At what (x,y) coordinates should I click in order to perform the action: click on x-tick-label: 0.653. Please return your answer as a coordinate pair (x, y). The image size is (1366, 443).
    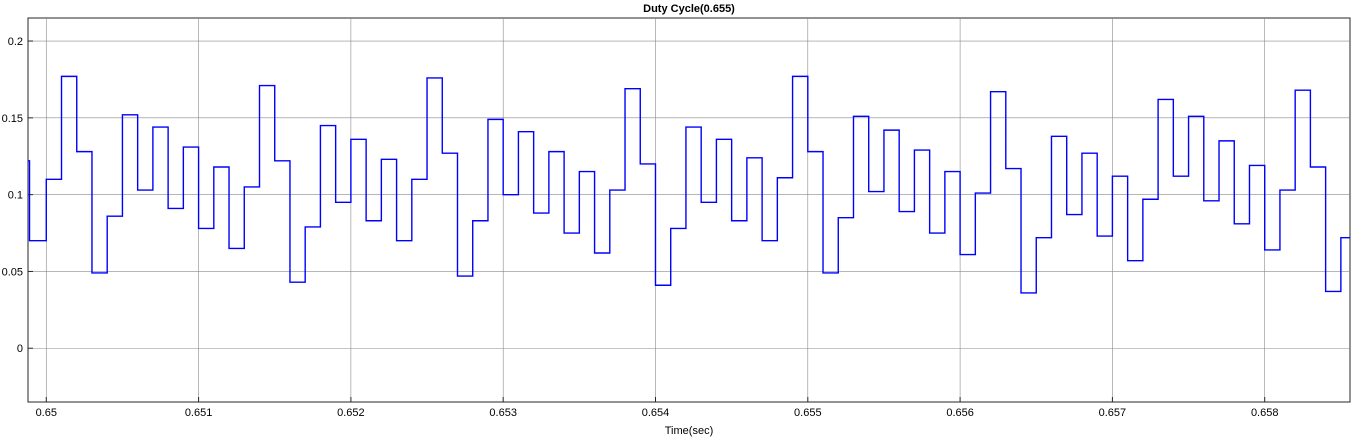
    Looking at the image, I should click on (503, 413).